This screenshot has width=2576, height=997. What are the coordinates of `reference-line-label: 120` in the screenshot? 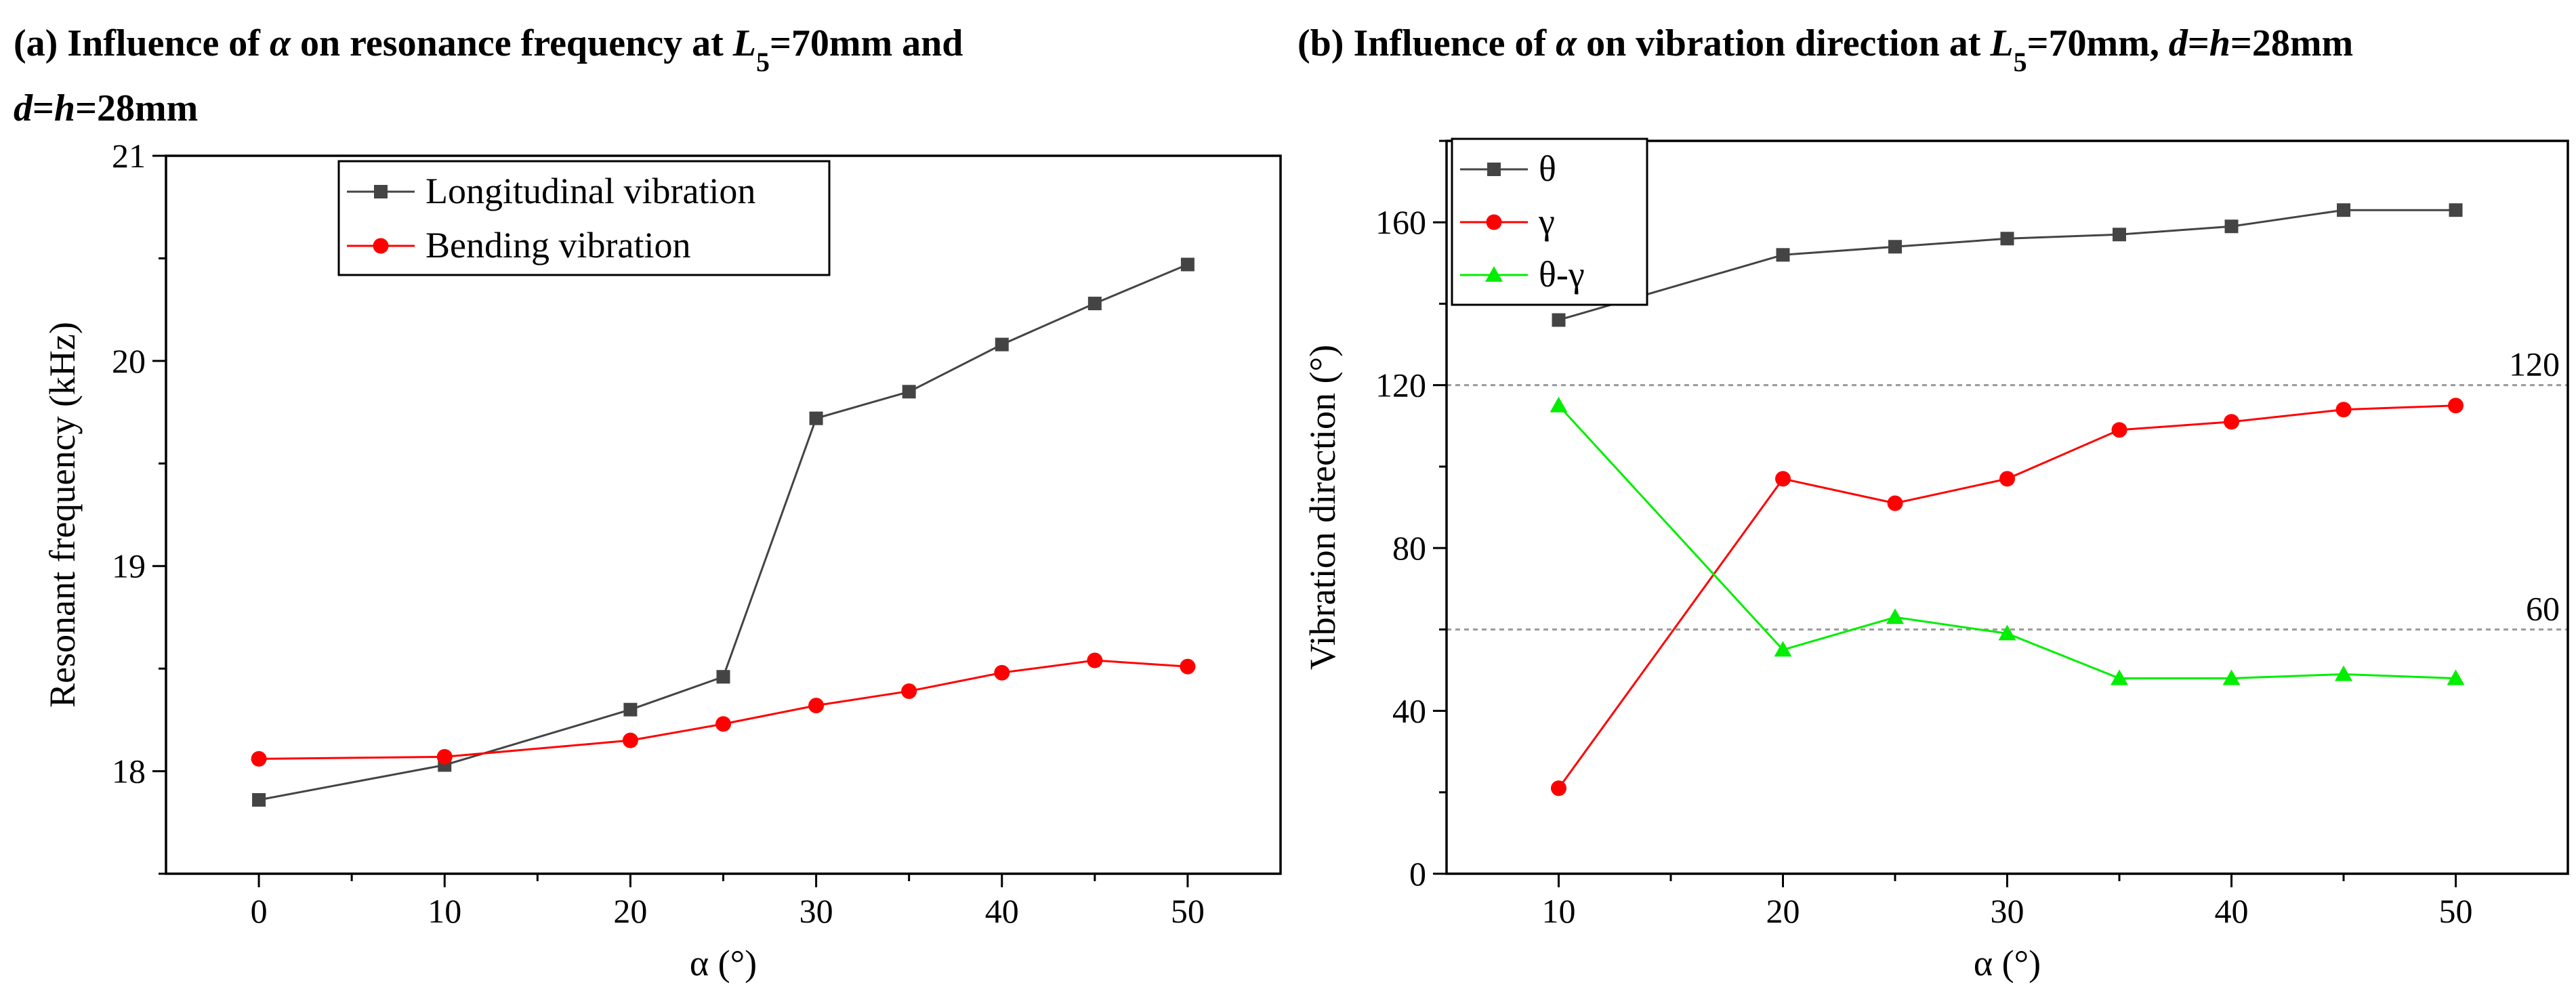 It's located at (2534, 364).